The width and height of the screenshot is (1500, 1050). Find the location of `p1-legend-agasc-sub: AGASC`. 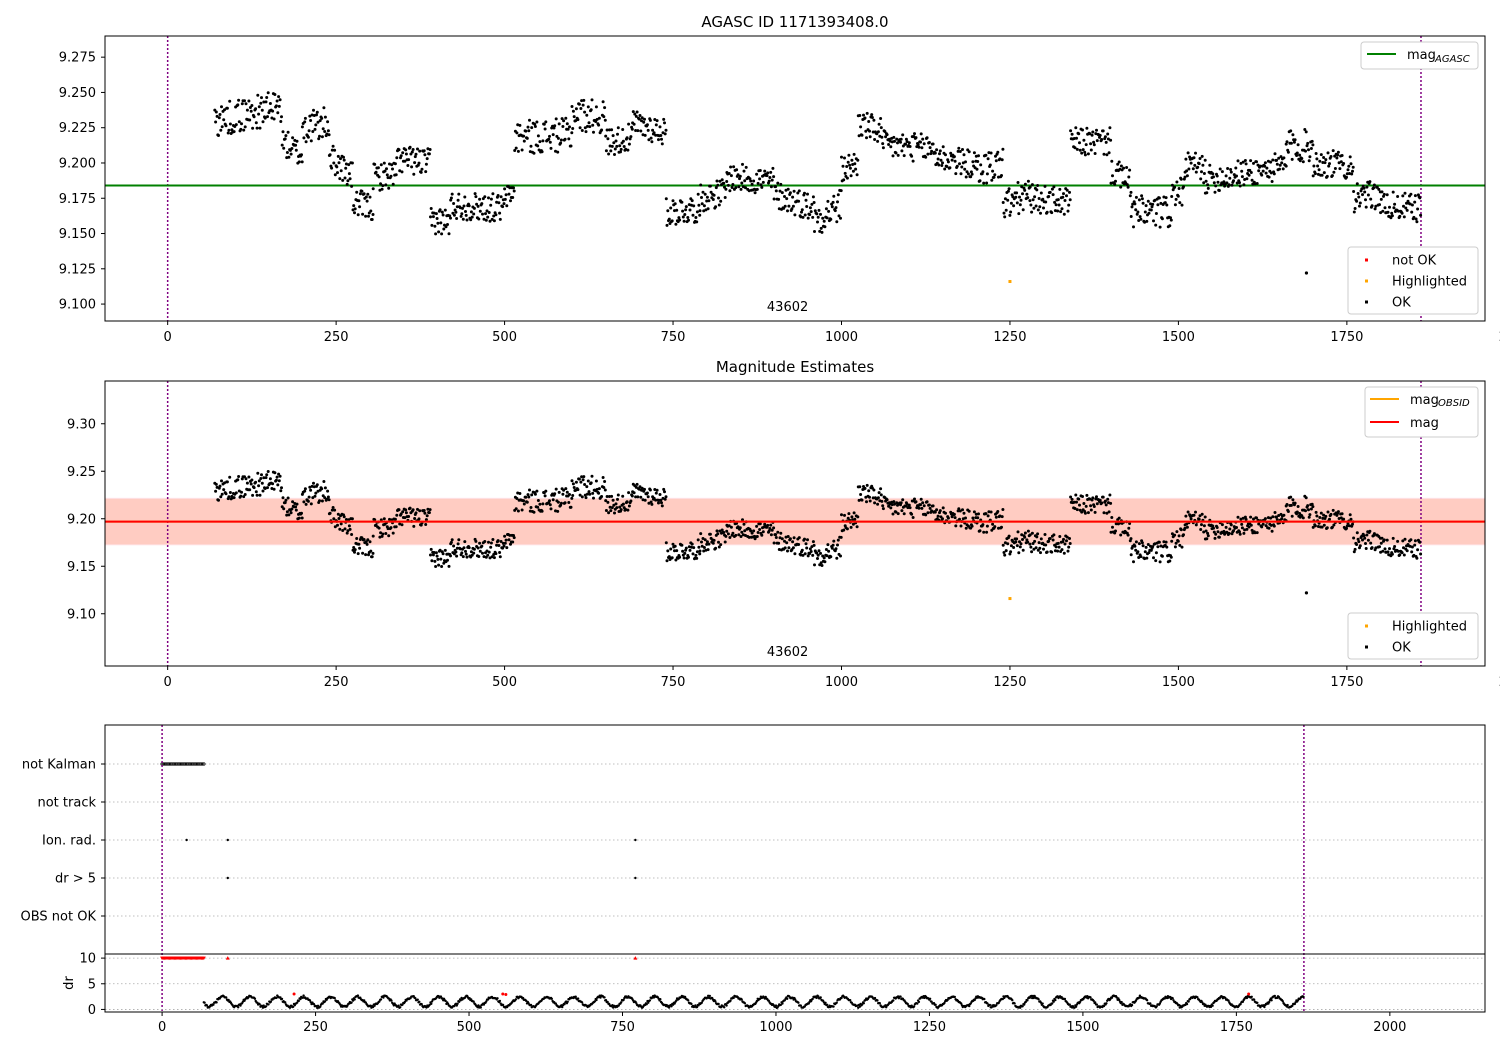

p1-legend-agasc-sub: AGASC is located at coordinates (1452, 59).